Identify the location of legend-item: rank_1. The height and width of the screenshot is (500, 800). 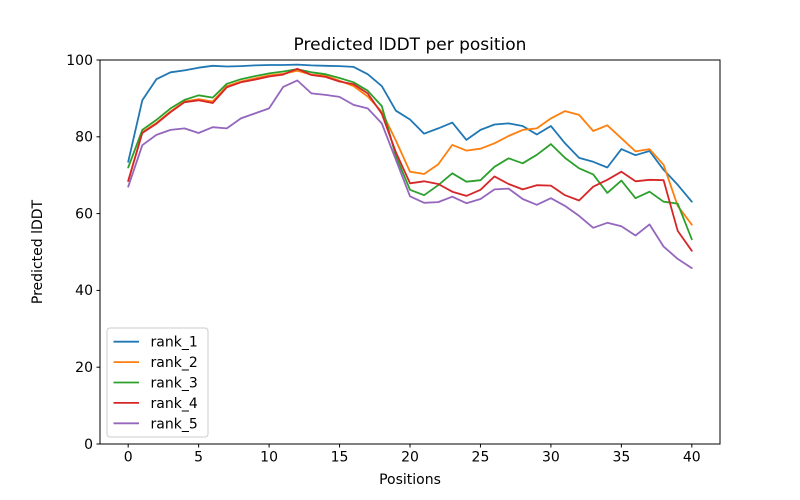
(155, 343).